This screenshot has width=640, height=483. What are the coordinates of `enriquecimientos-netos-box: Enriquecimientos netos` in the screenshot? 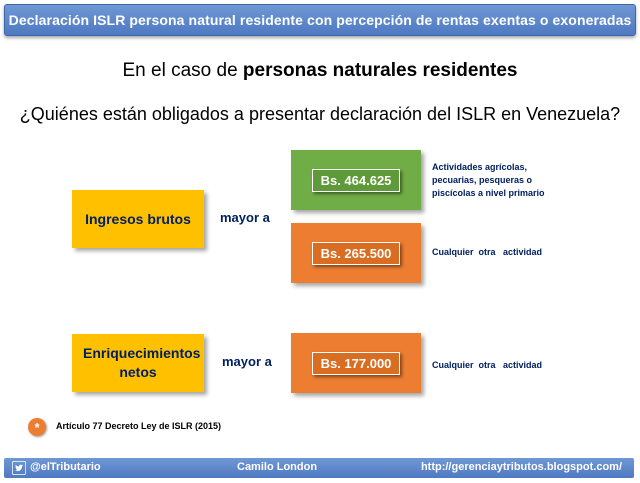 It's located at (138, 363).